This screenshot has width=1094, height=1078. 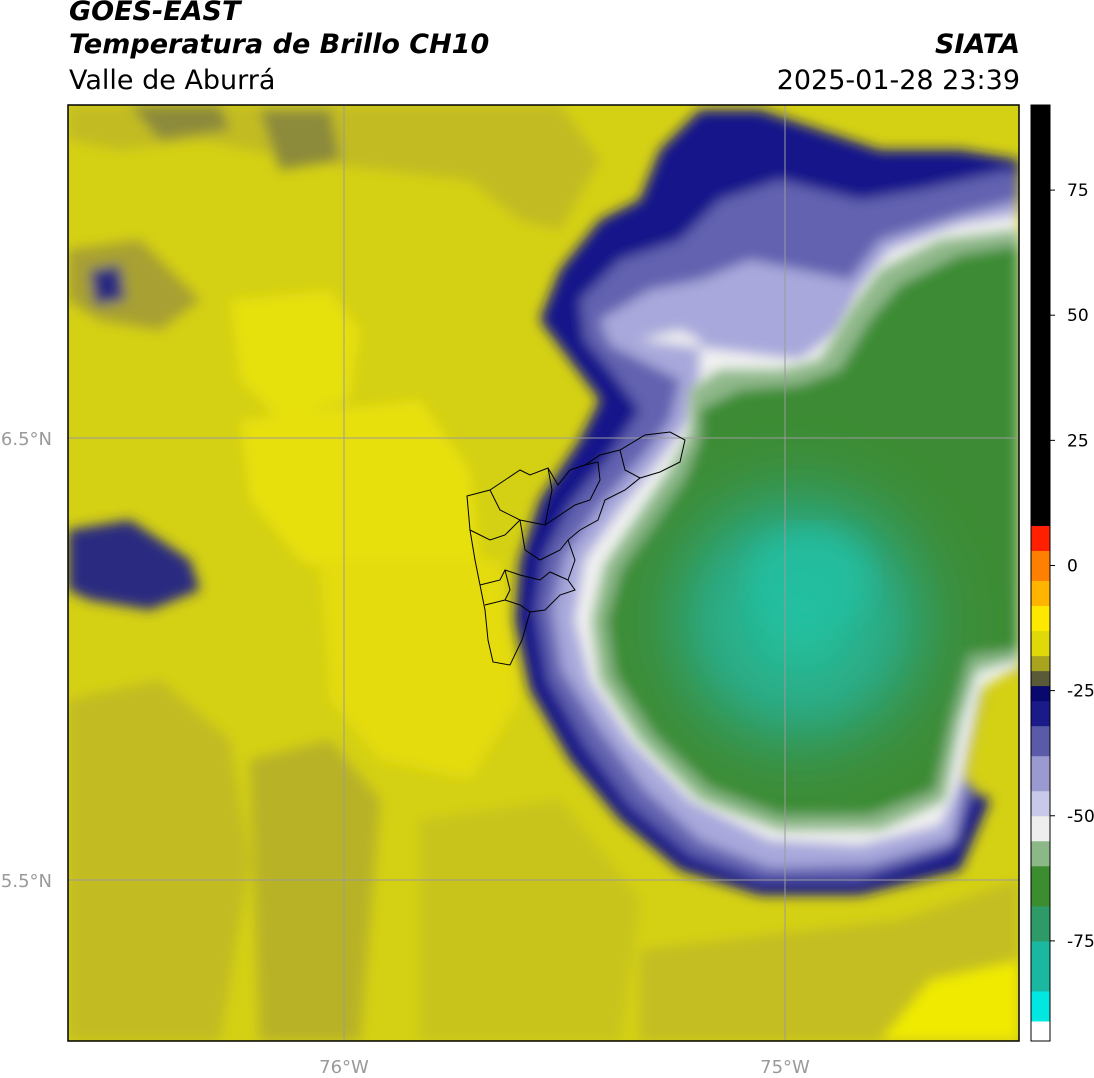 I want to click on colorbar-tick-label: 75, so click(x=1078, y=191).